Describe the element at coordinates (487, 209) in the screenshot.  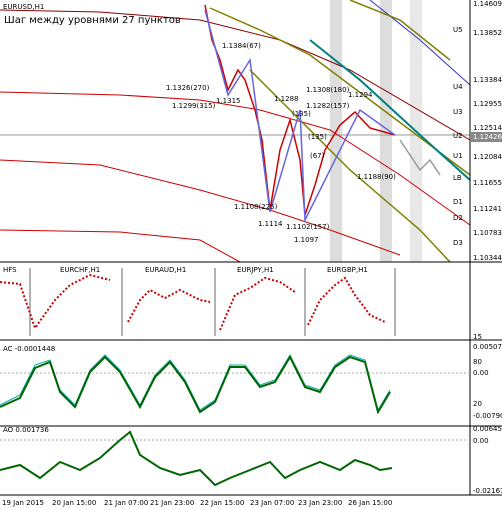
I see `price-label: 1.11241` at that location.